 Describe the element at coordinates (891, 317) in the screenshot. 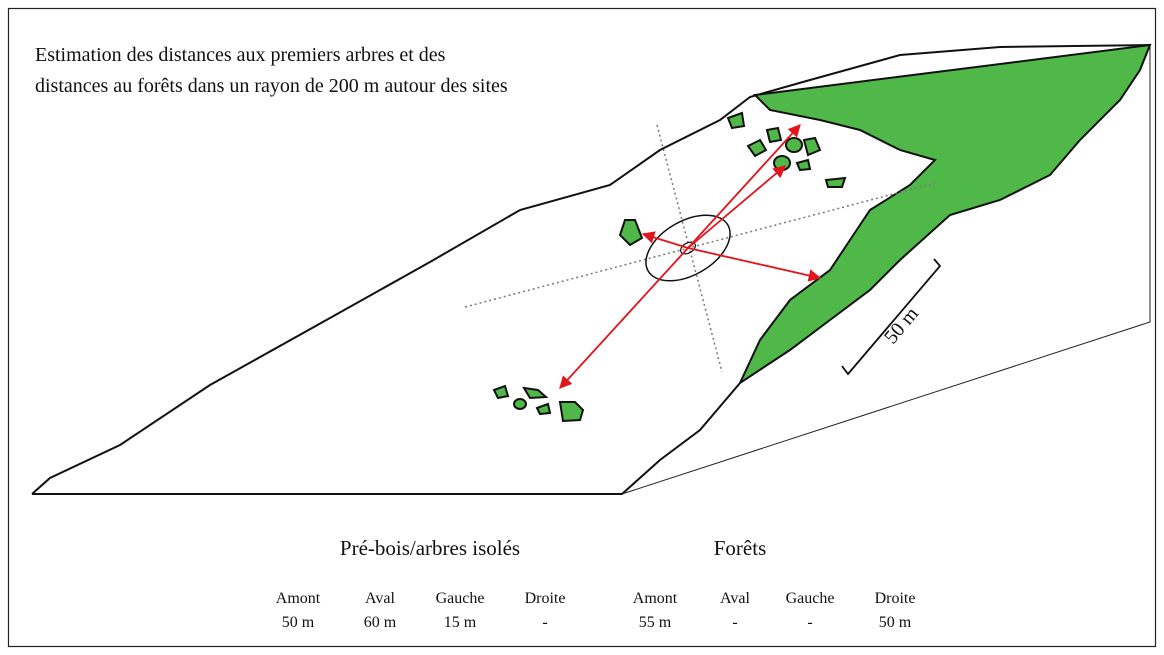

I see `scale-bar` at that location.